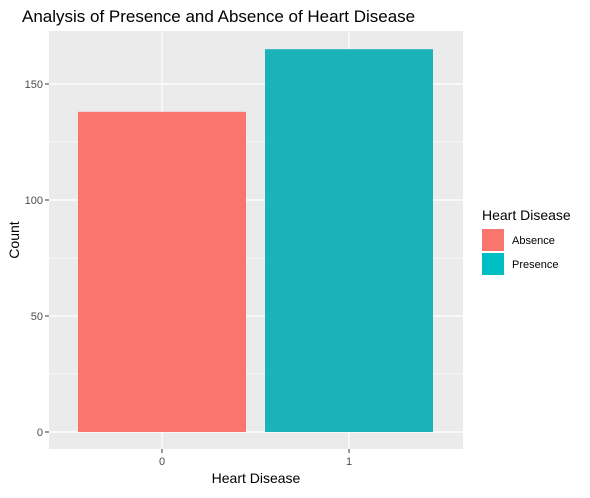  Describe the element at coordinates (34, 201) in the screenshot. I see `y-tick-label: 100` at that location.